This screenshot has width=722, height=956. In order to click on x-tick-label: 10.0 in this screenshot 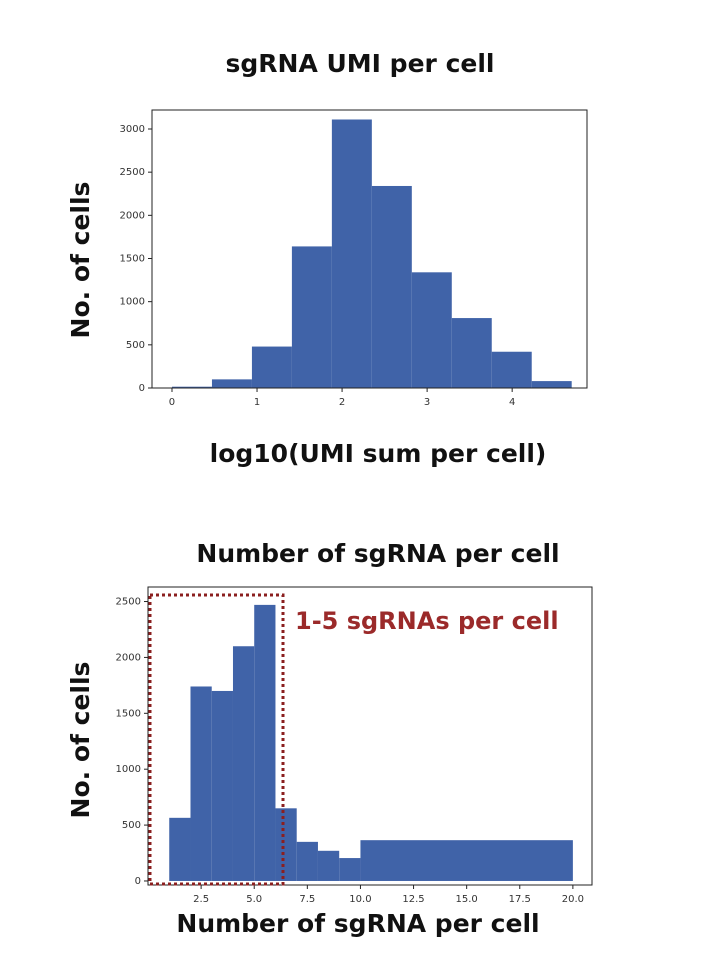, I will do `click(360, 899)`.